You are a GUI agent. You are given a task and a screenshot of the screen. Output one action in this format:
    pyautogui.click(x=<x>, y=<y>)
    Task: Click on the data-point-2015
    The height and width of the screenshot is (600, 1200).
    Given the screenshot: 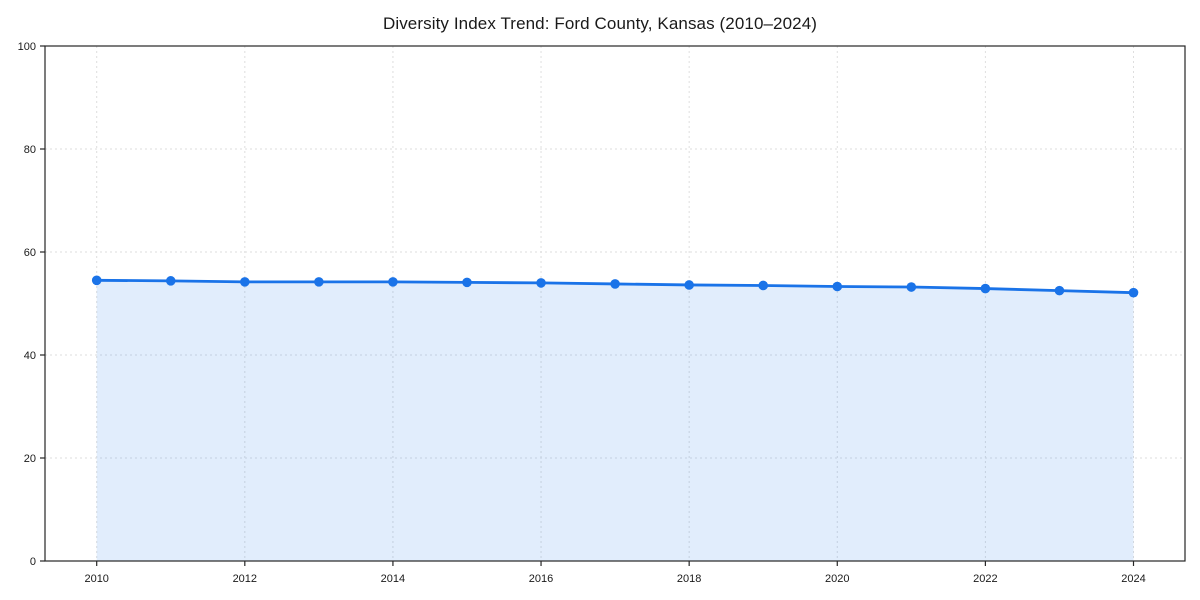 What is the action you would take?
    pyautogui.click(x=467, y=282)
    